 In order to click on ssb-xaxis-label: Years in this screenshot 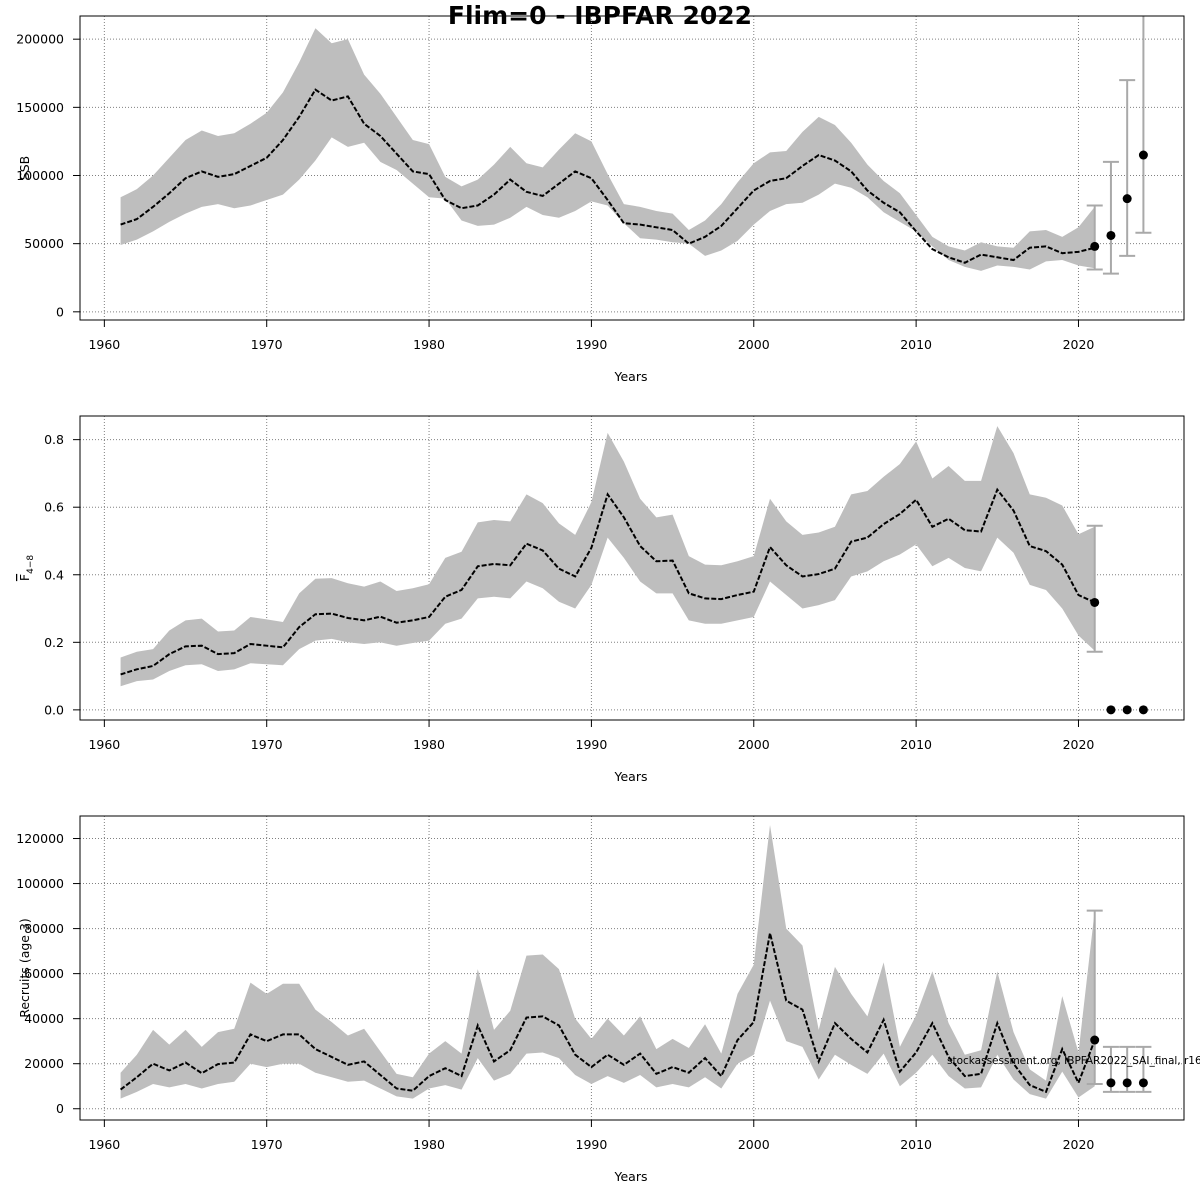, I will do `click(631, 376)`.